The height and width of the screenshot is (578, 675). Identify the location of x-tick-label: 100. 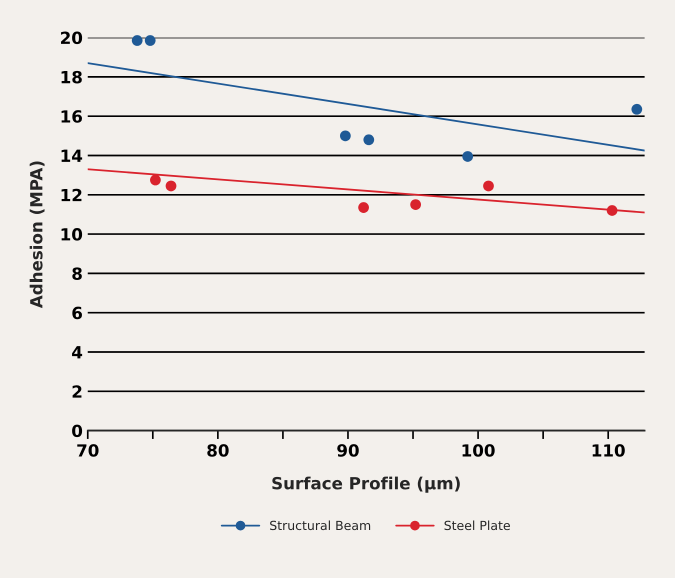
(478, 450).